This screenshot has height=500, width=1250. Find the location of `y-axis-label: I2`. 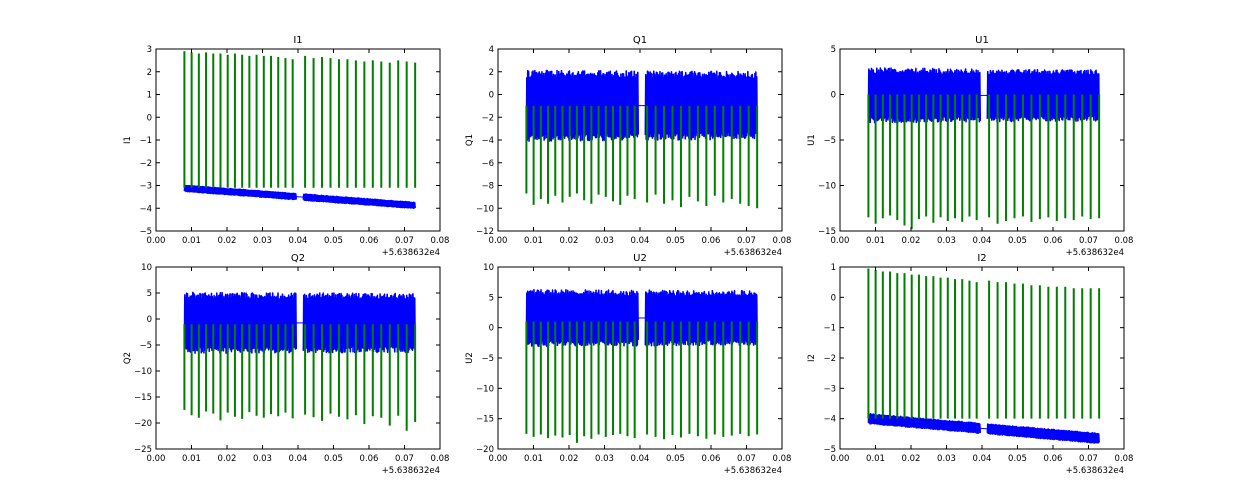

y-axis-label: I2 is located at coordinates (812, 358).